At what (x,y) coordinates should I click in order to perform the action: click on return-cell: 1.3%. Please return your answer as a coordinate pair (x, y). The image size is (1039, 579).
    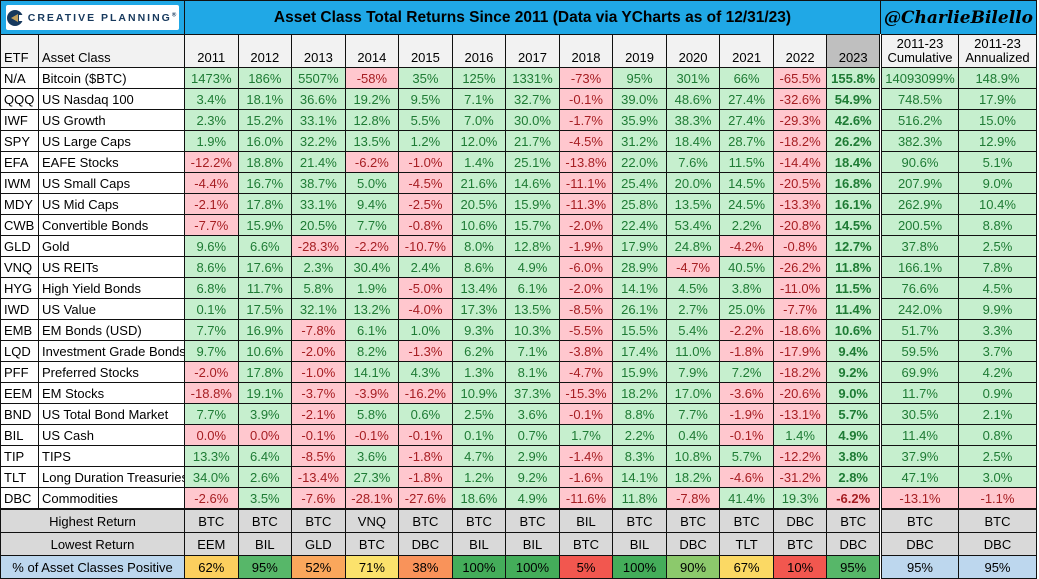
    Looking at the image, I should click on (479, 372).